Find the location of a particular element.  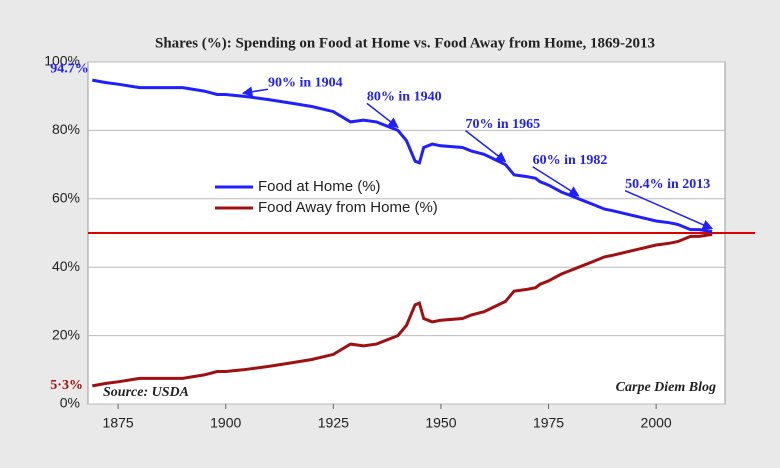

y-tick-label: 40% is located at coordinates (66, 266).